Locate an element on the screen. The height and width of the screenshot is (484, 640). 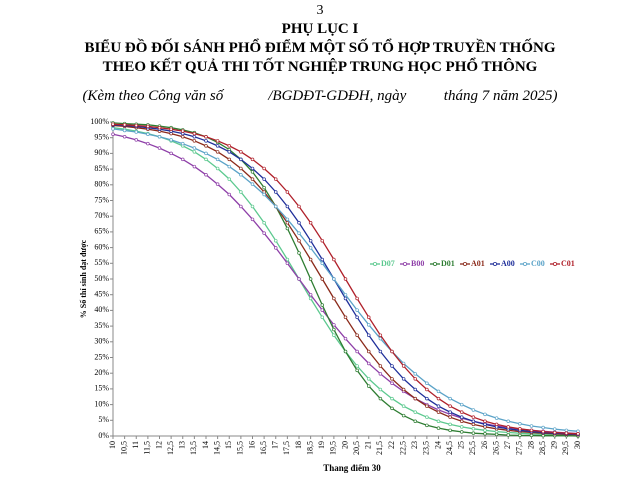
x-tick-label: 17 is located at coordinates (275, 445).